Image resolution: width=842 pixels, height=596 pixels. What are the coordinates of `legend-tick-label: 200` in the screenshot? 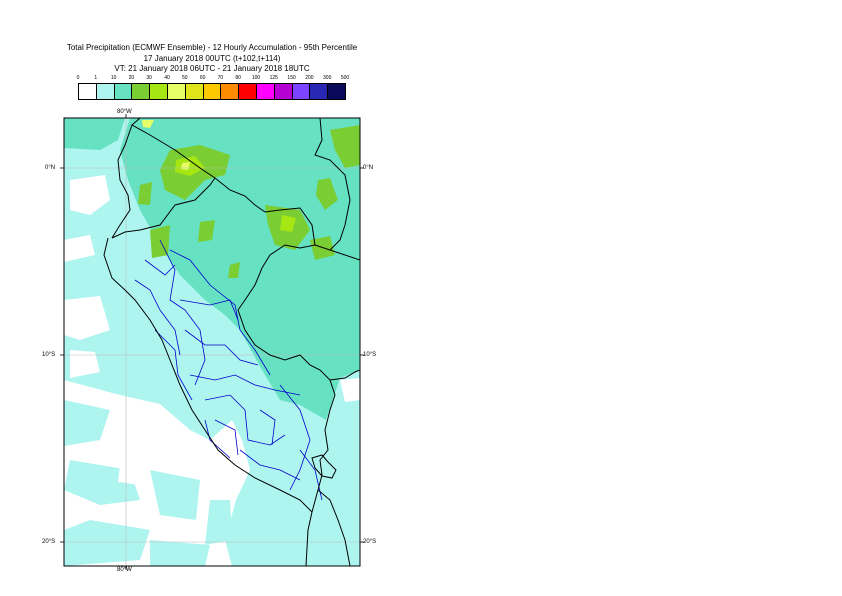 It's located at (309, 78).